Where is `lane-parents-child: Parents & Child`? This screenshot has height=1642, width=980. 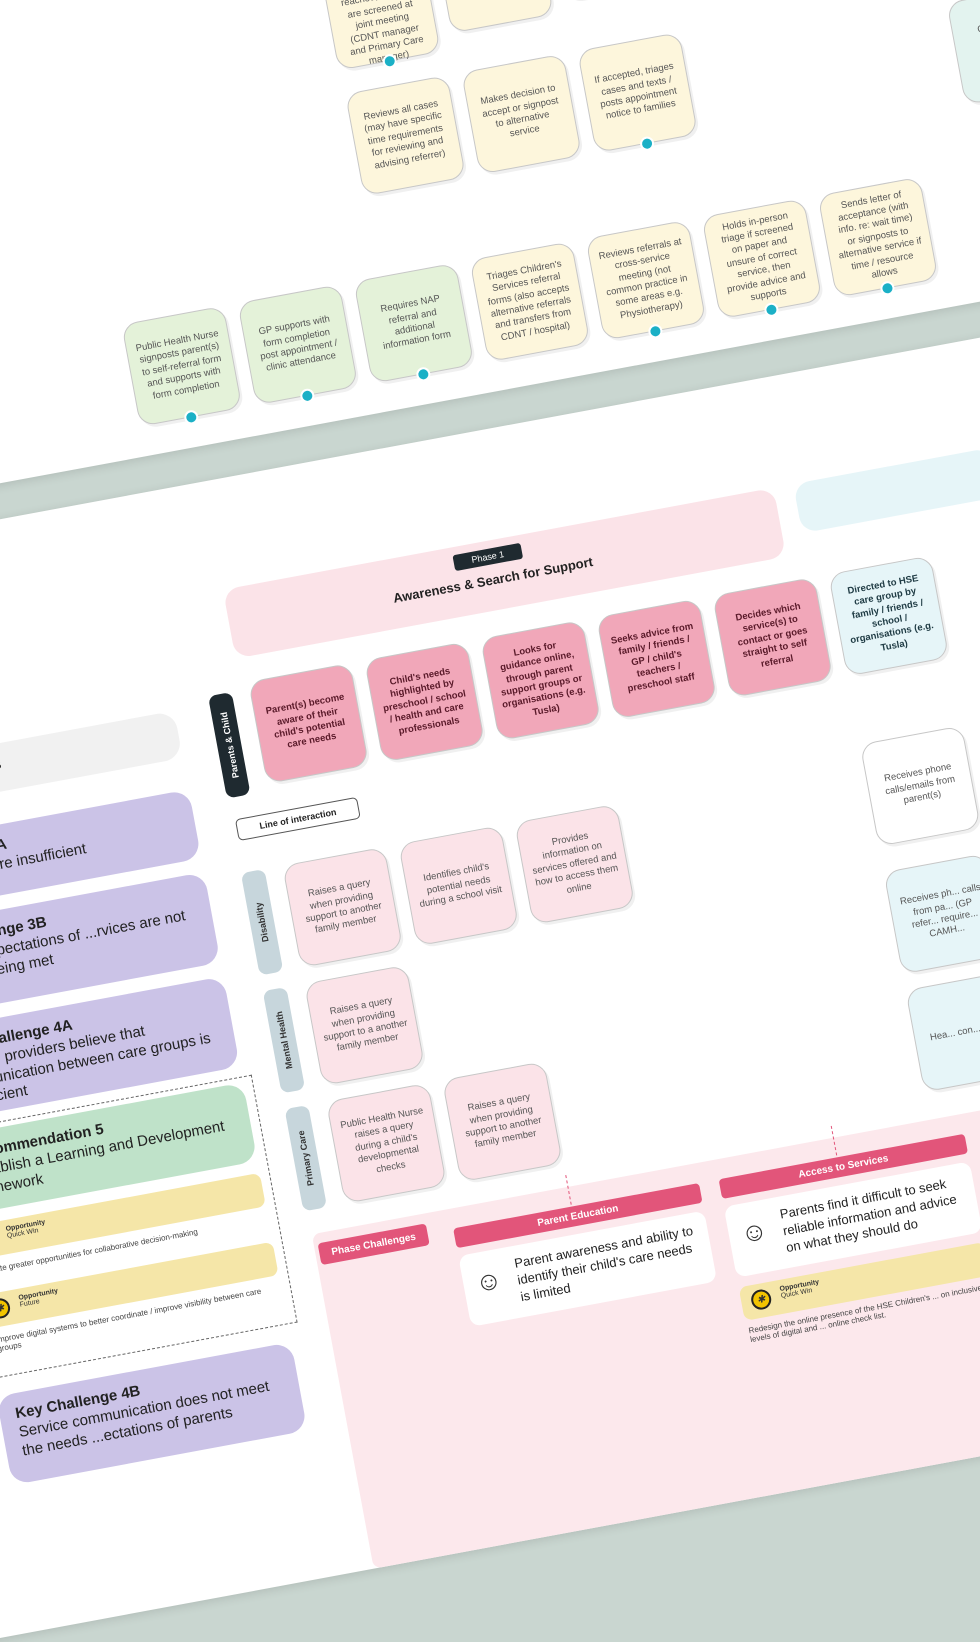
lane-parents-child: Parents & Child is located at coordinates (229, 745).